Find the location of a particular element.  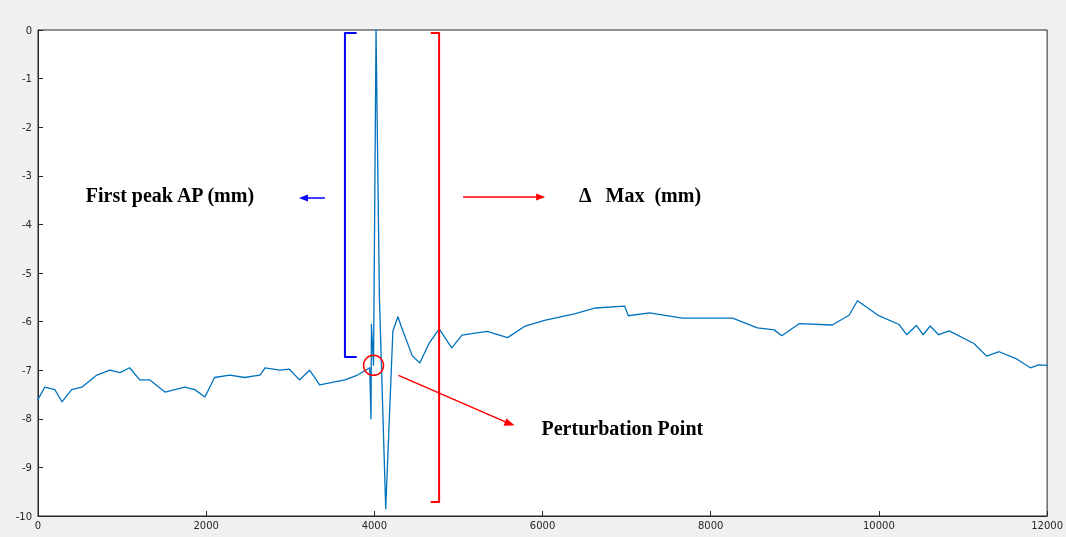

y-tick-label: -5 is located at coordinates (27, 273).